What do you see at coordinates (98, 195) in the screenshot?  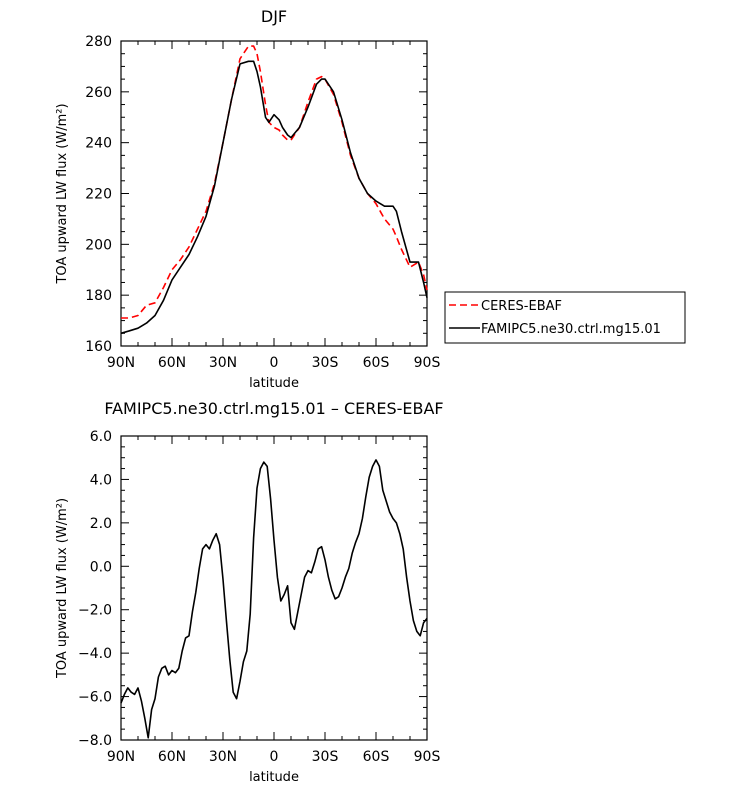 I see `y-tick-label: 220` at bounding box center [98, 195].